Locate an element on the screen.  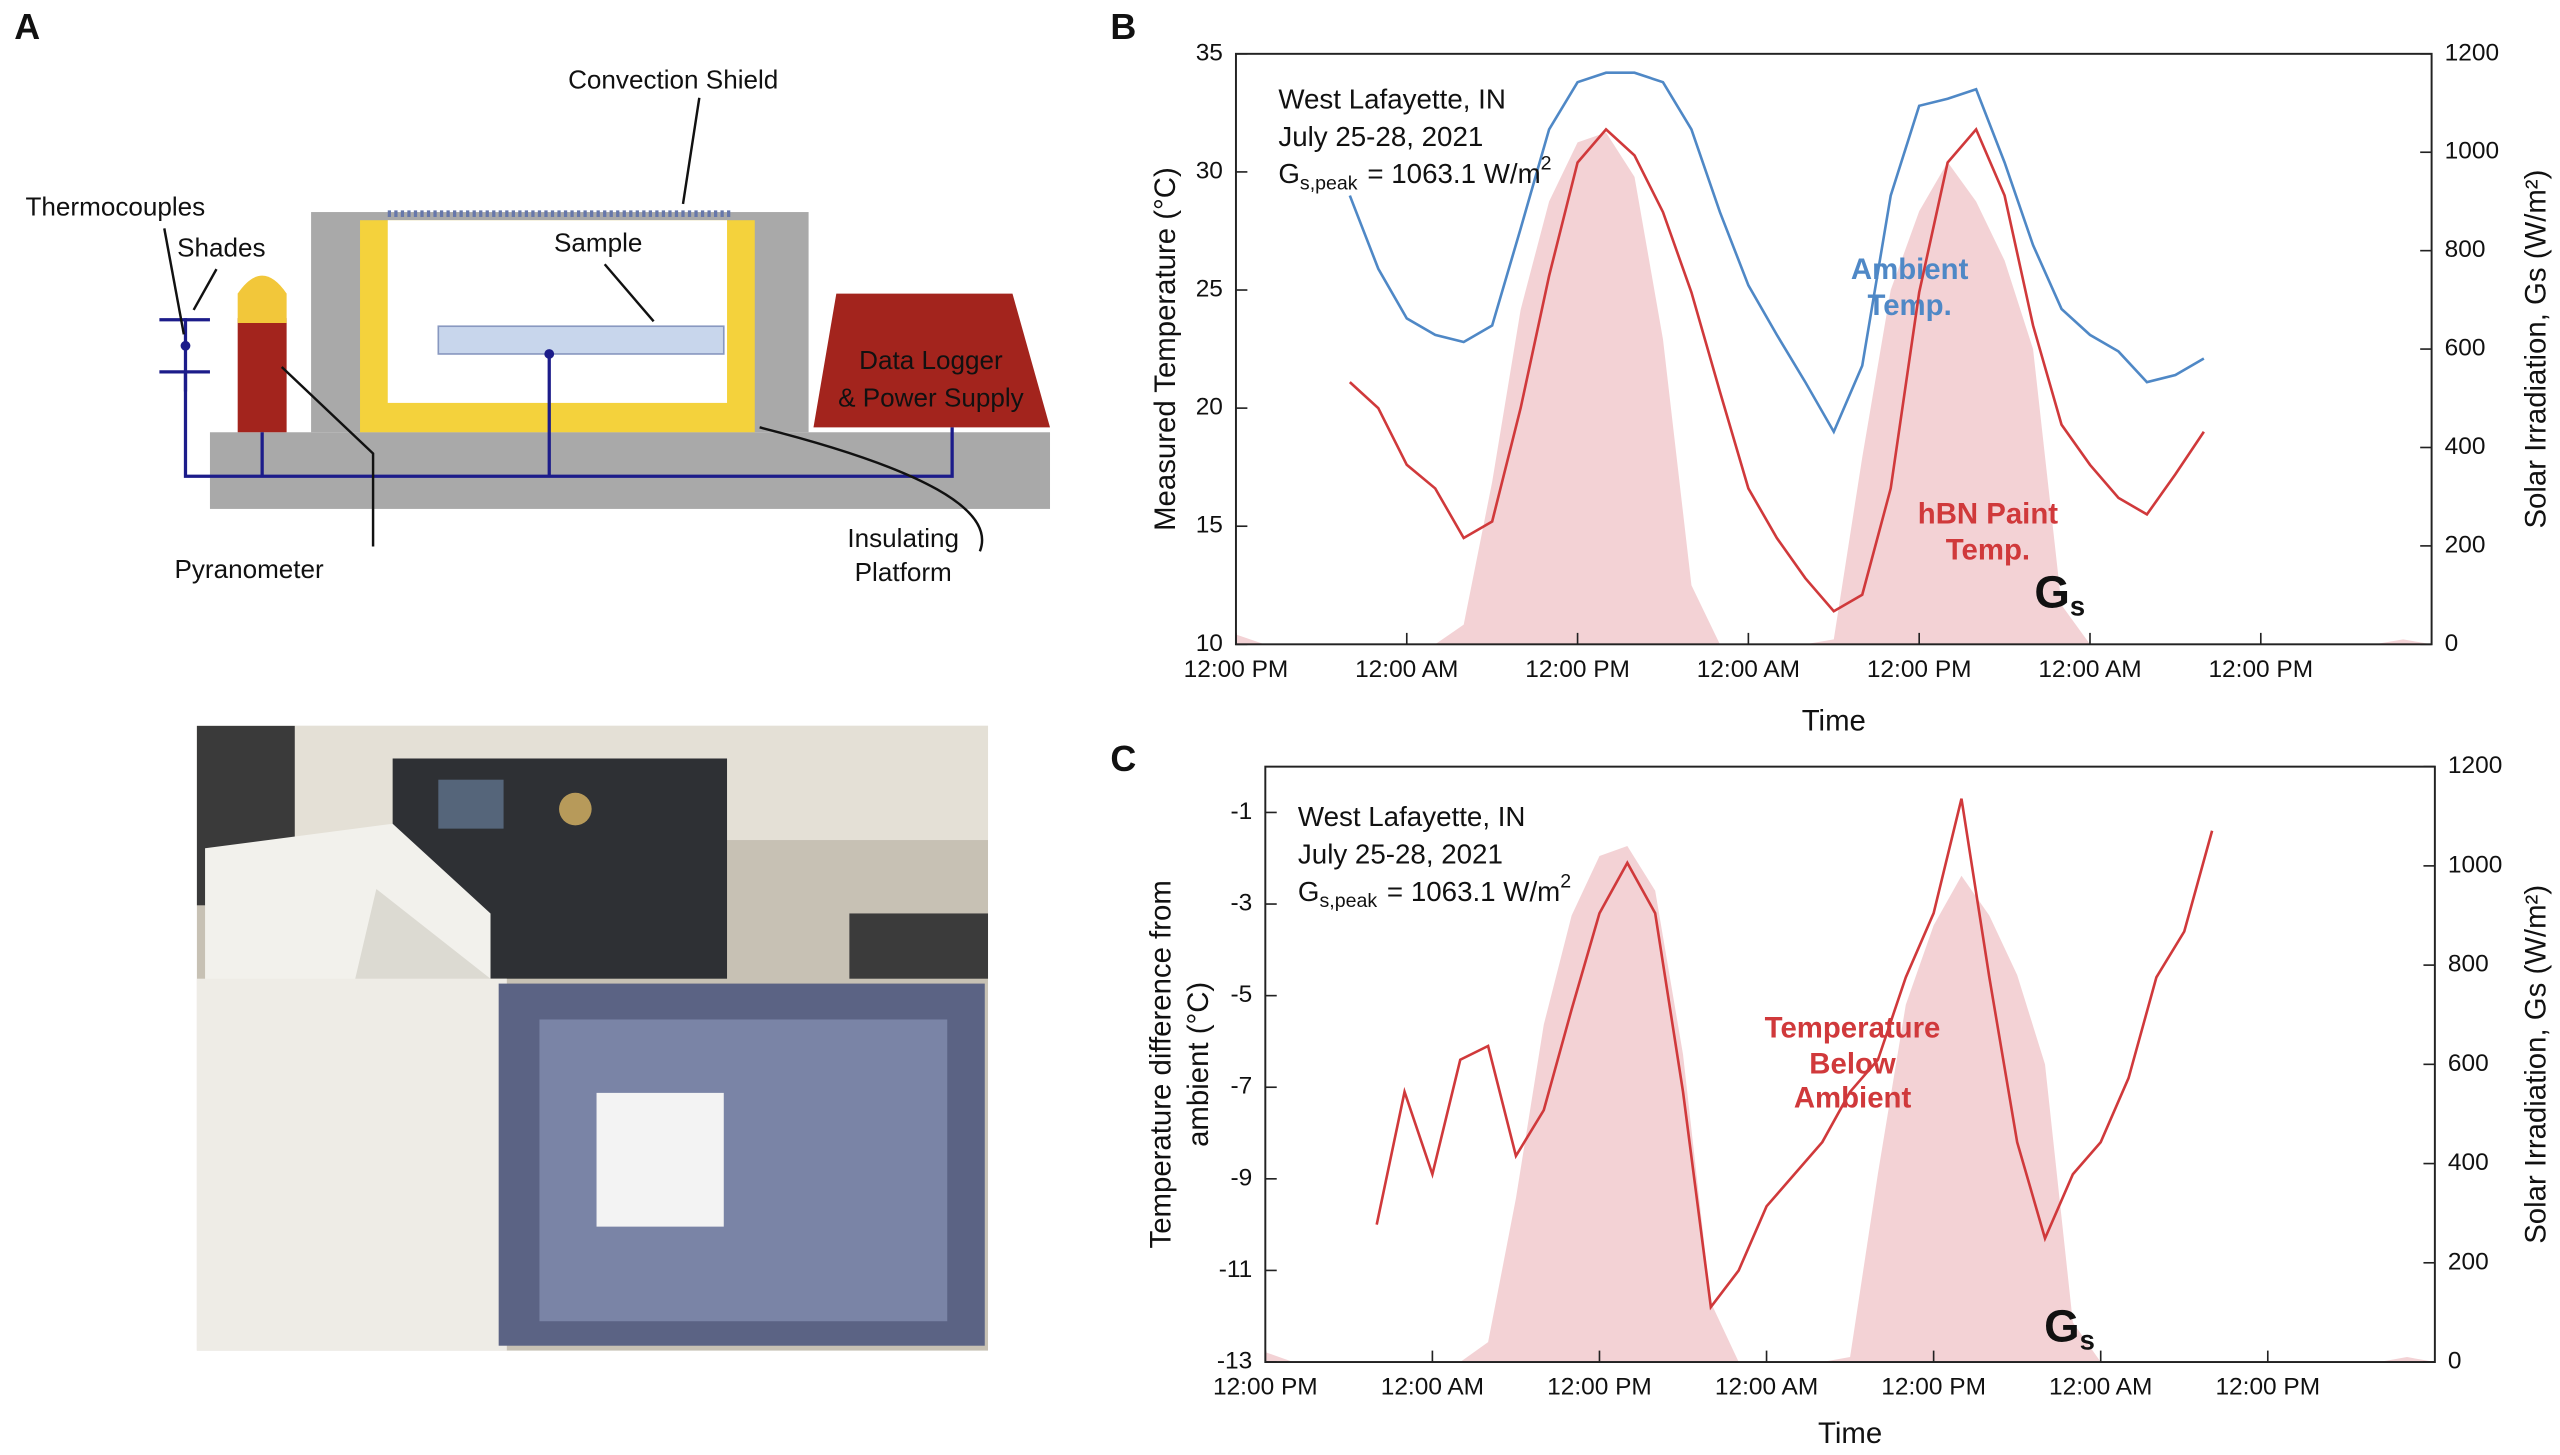
y-tick-label: 30 is located at coordinates (1209, 170).